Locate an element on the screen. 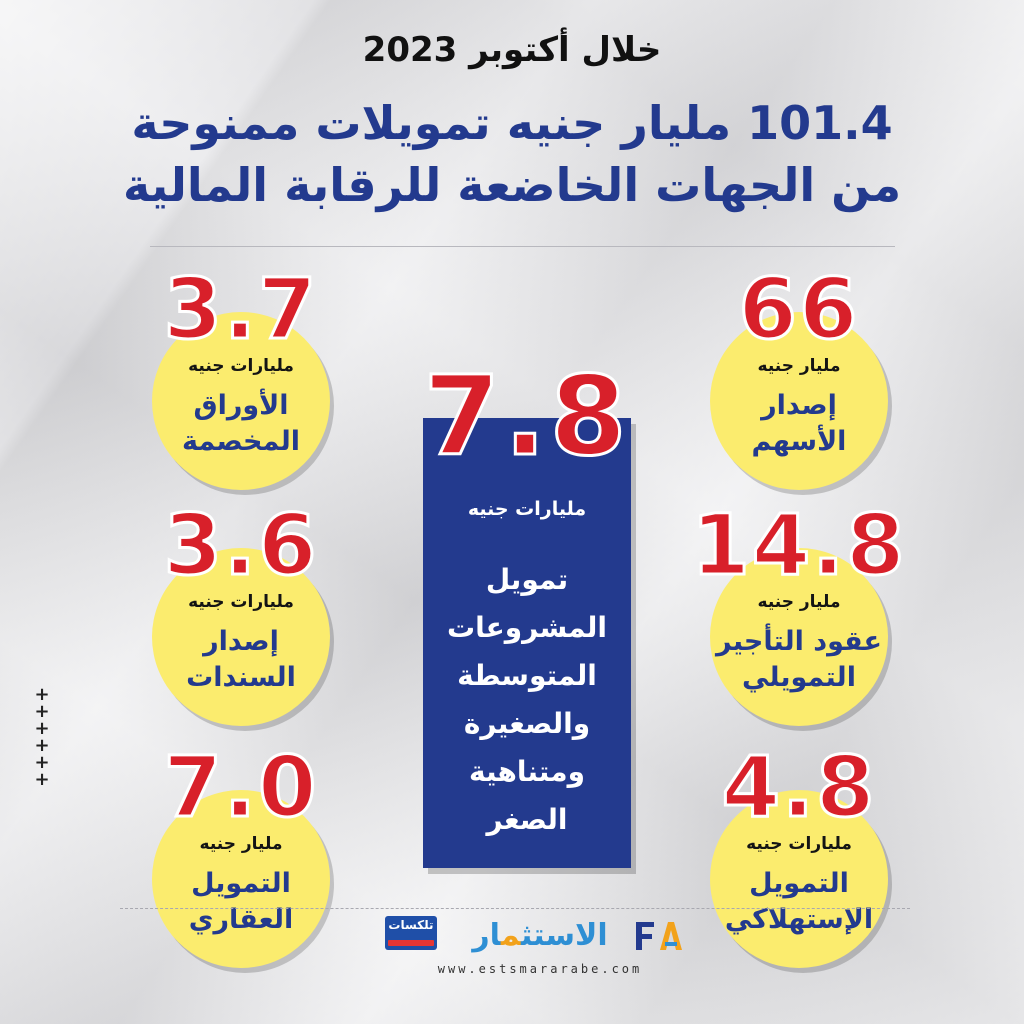  center-label-line: الصغر is located at coordinates (527, 819).